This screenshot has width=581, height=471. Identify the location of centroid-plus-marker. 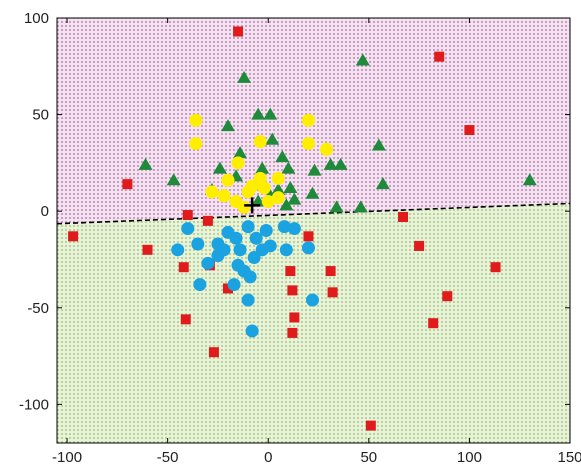
(252, 205).